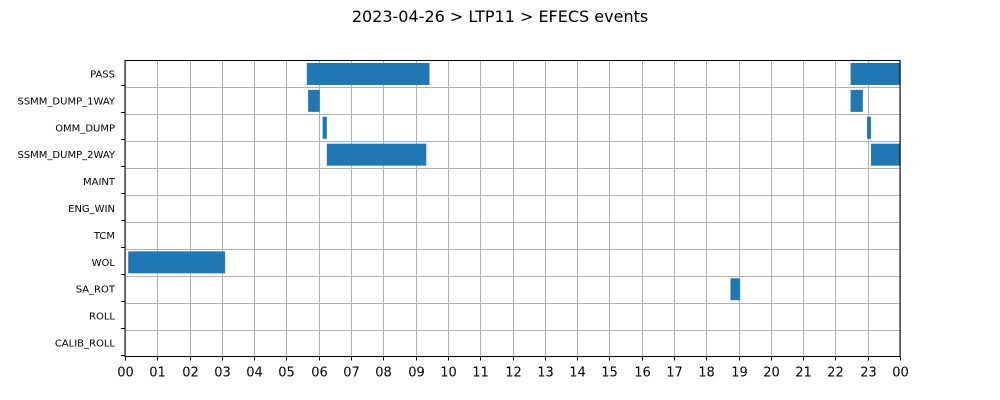  What do you see at coordinates (545, 373) in the screenshot?
I see `x-tick-label: 13` at bounding box center [545, 373].